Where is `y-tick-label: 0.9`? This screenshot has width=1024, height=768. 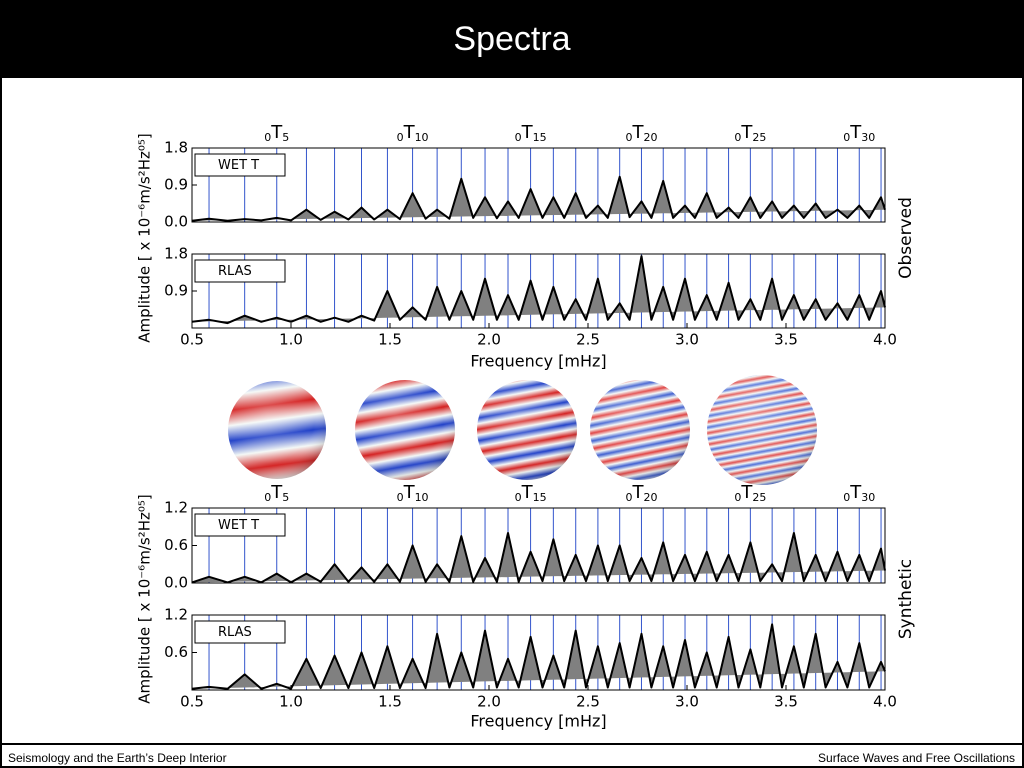 y-tick-label: 0.9 is located at coordinates (176, 185).